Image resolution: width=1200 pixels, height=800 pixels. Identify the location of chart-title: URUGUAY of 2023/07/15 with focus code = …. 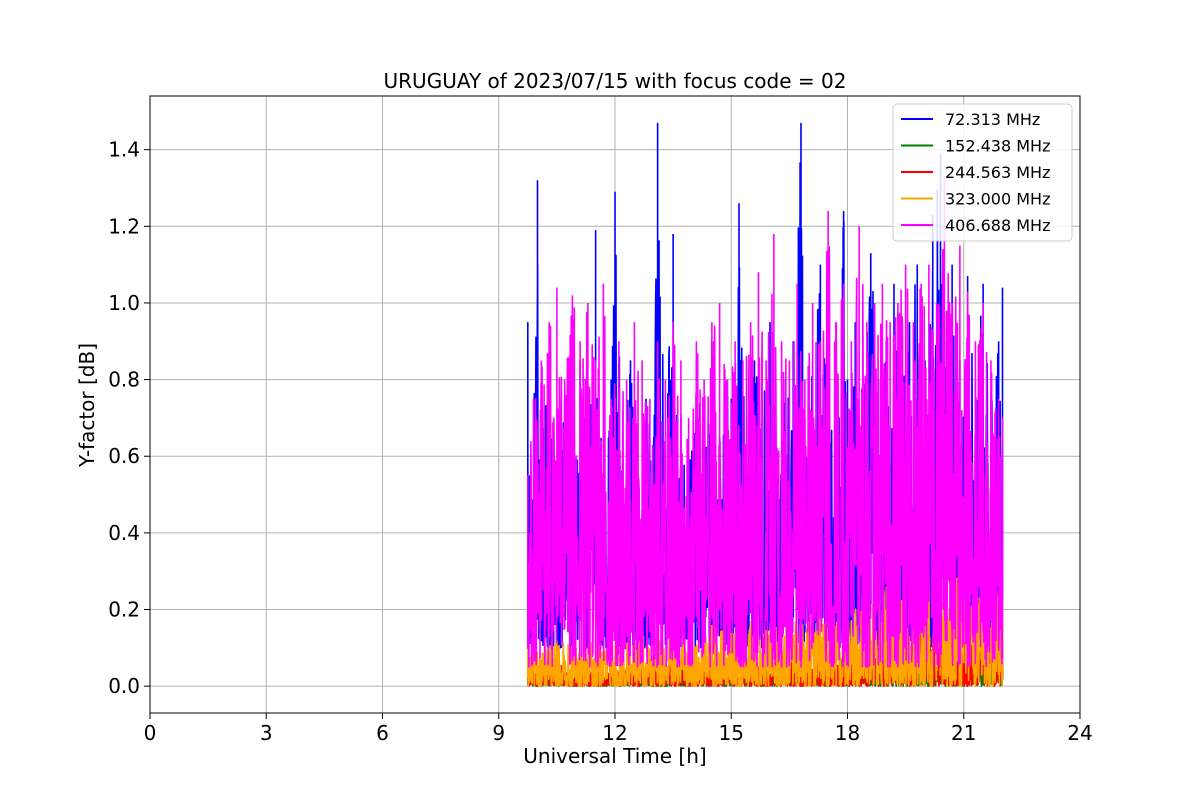
(615, 81).